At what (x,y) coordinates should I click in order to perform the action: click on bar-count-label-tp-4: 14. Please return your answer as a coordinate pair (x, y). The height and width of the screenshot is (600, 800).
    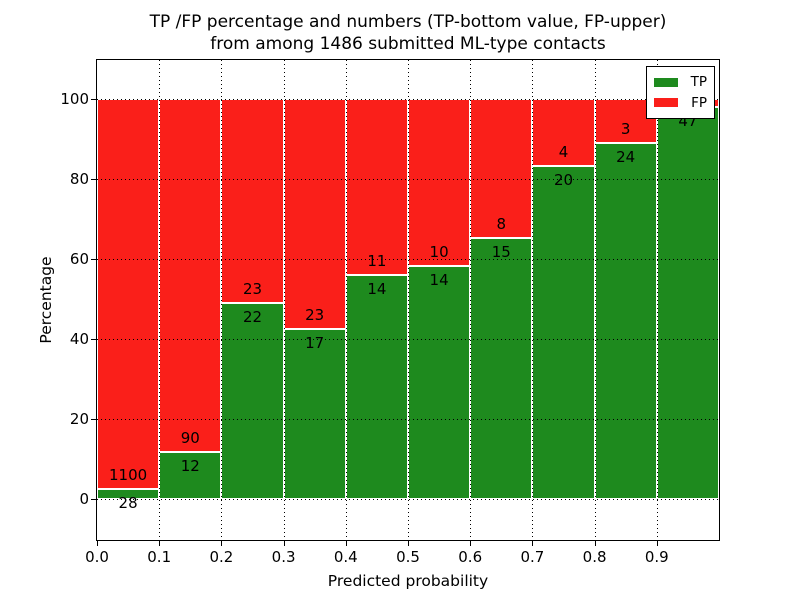
    Looking at the image, I should click on (377, 289).